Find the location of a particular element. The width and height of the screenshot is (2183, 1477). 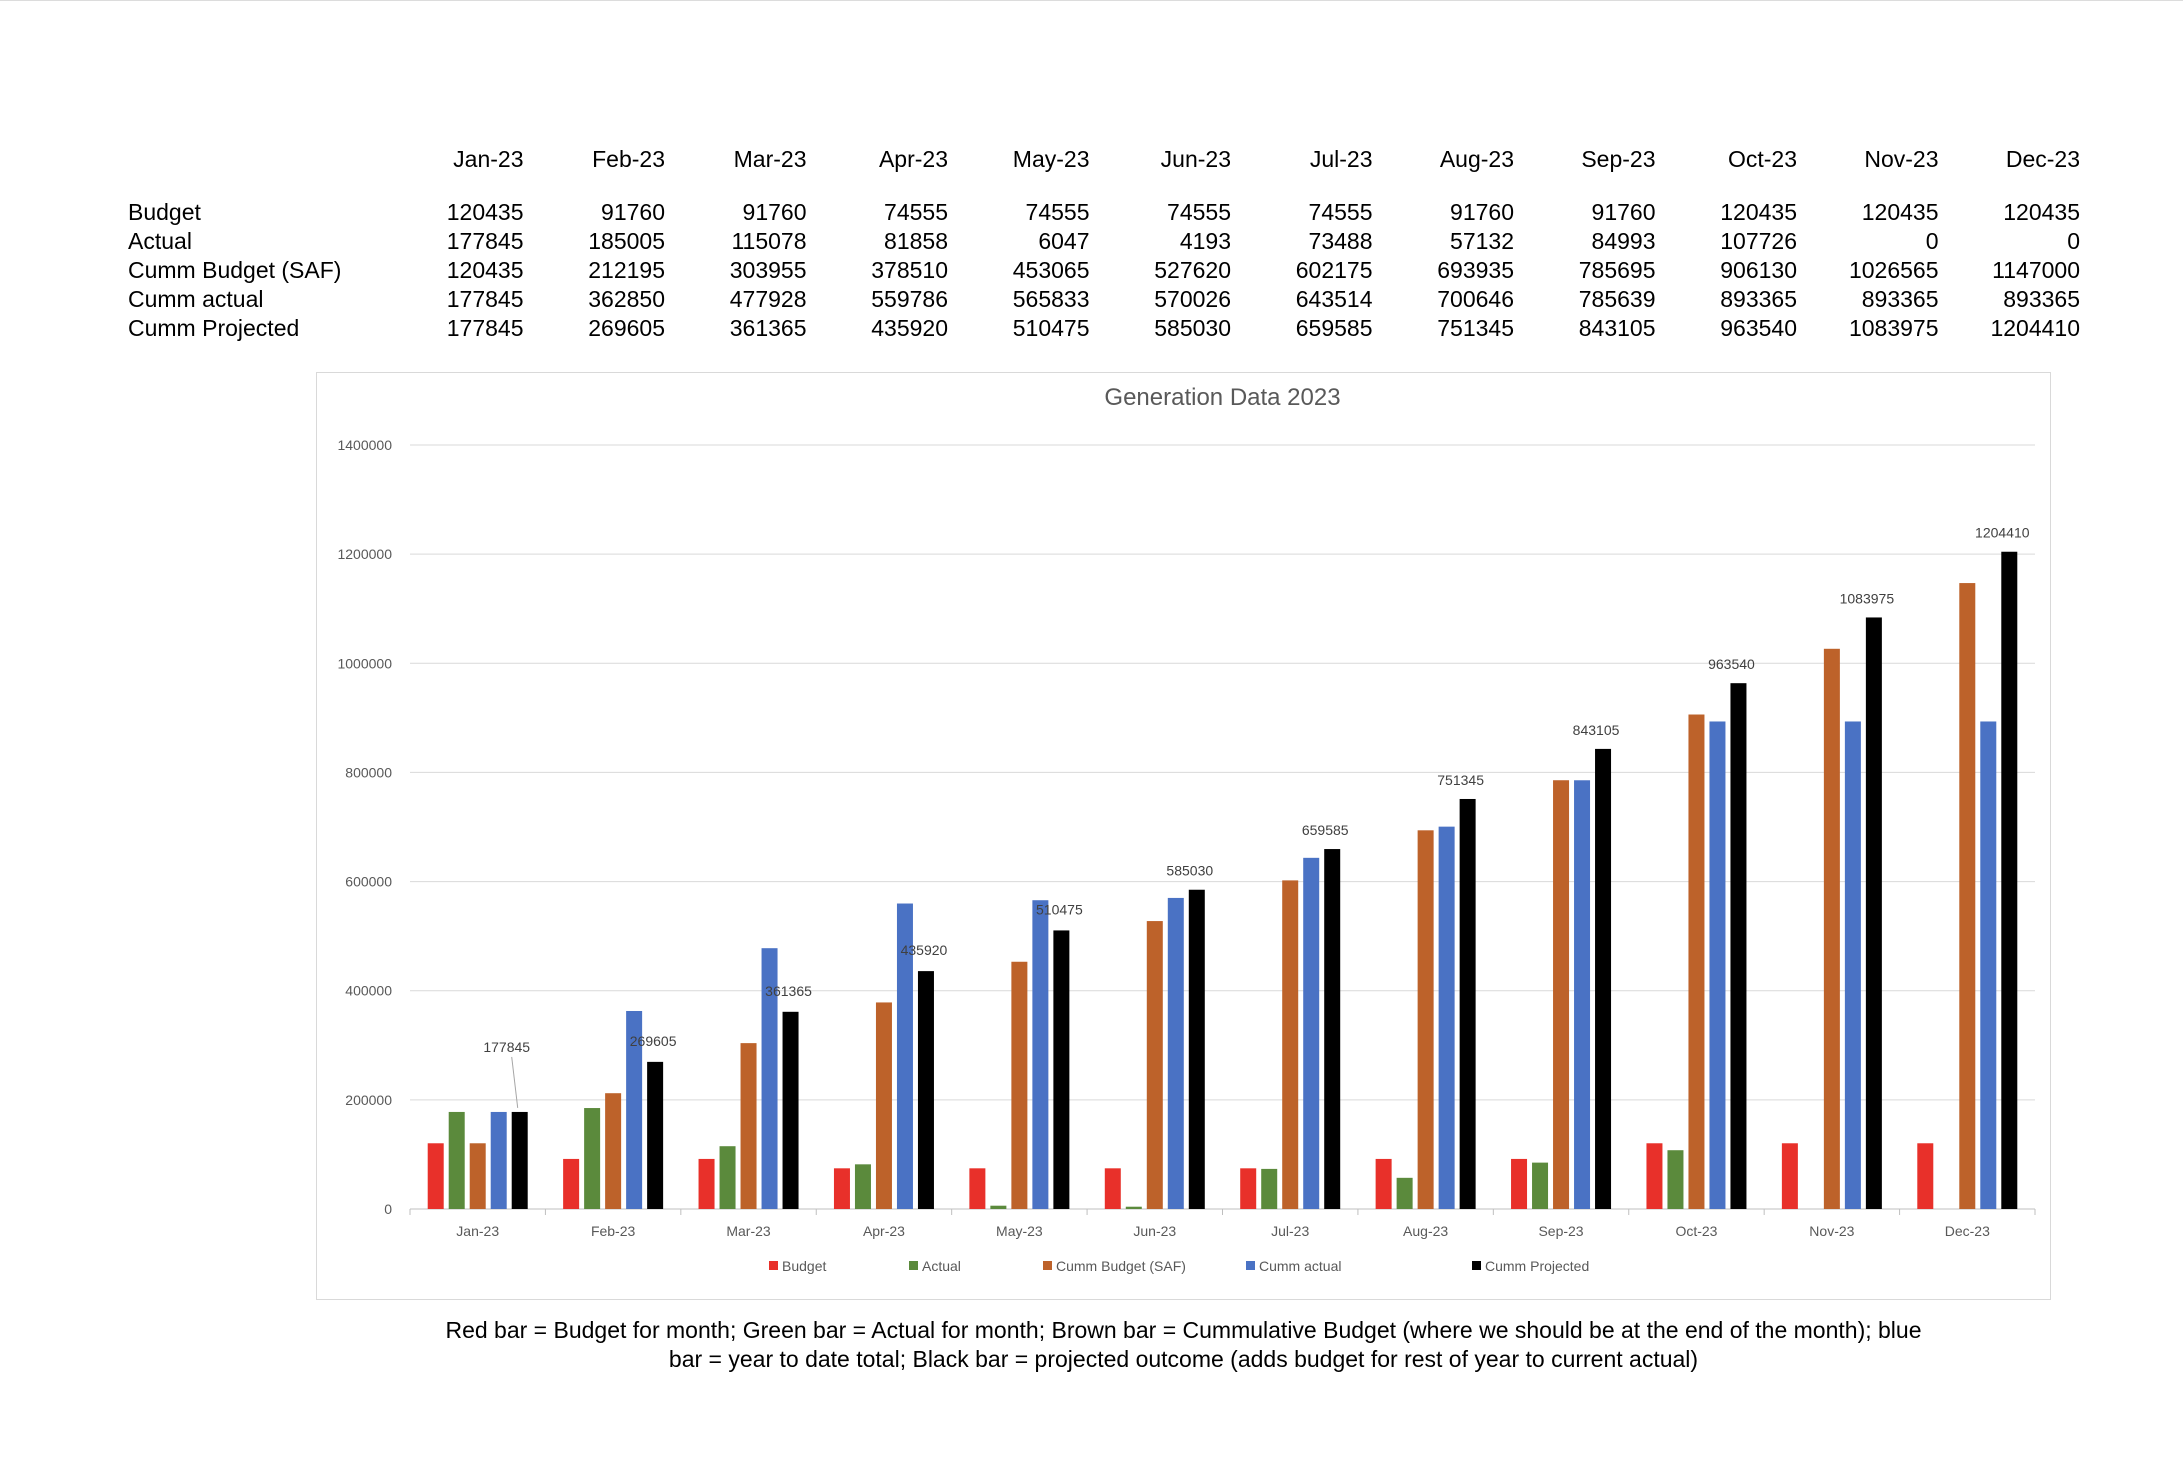

table-cell: 91760 is located at coordinates (1623, 212).